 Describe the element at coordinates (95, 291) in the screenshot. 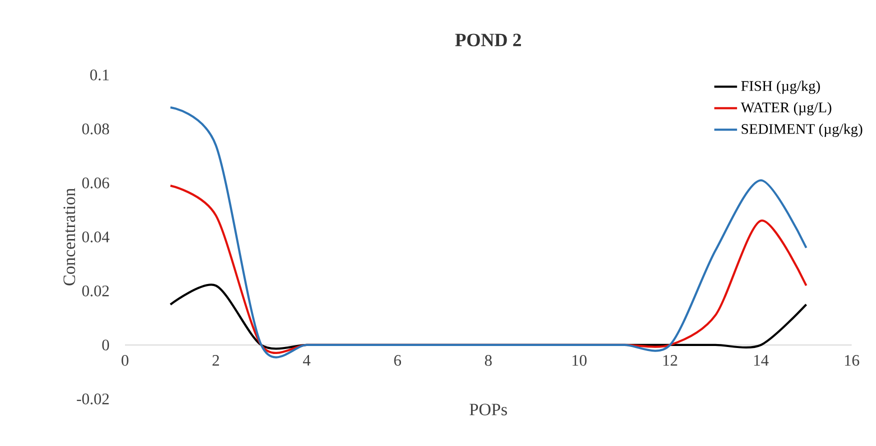

I see `y-tick-label: 0.02` at that location.